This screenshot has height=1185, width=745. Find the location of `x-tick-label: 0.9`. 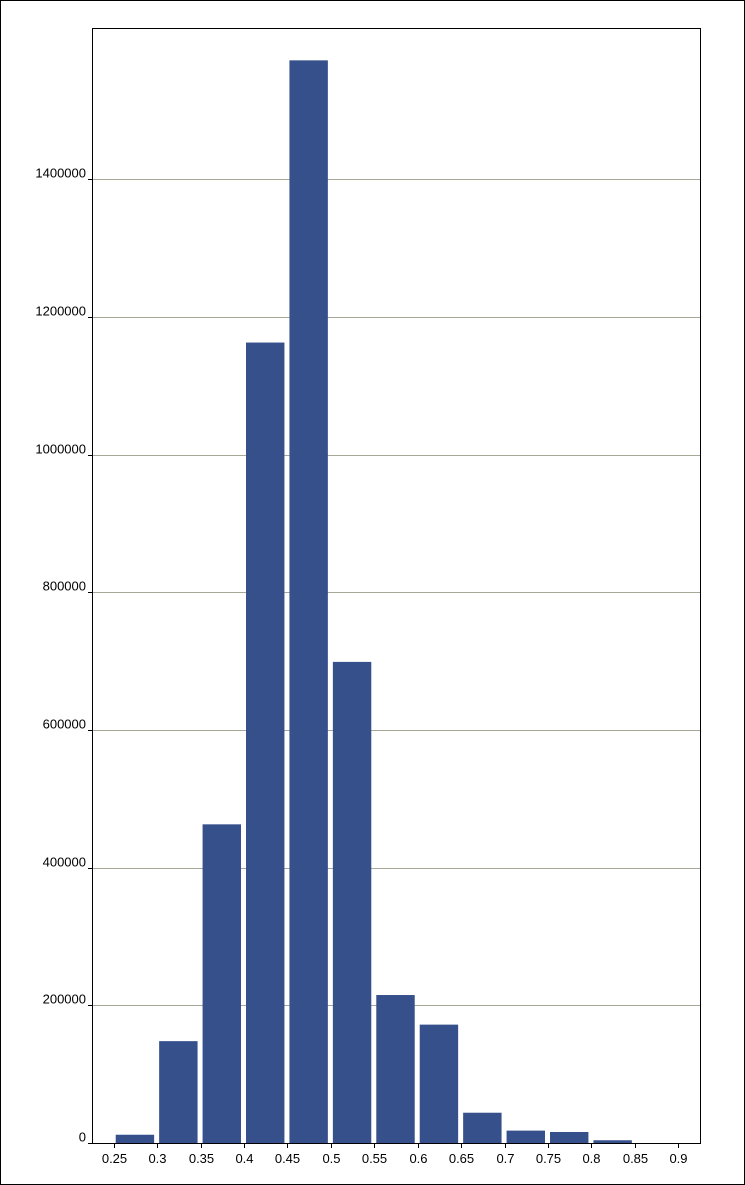

x-tick-label: 0.9 is located at coordinates (678, 1158).